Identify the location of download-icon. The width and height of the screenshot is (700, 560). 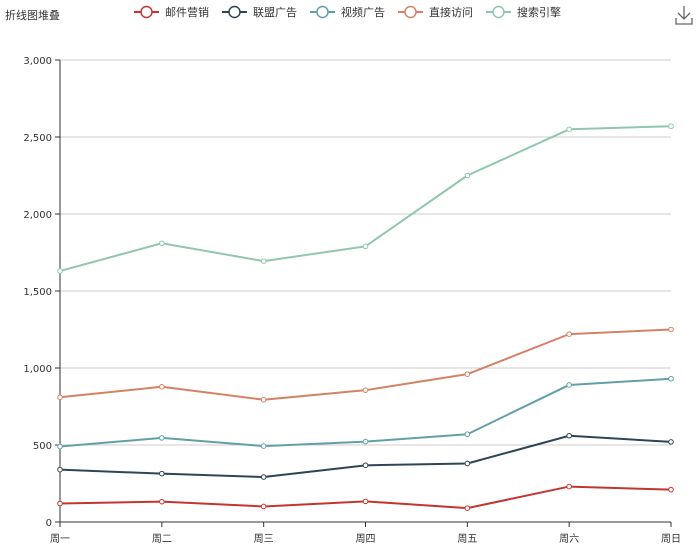
(684, 15).